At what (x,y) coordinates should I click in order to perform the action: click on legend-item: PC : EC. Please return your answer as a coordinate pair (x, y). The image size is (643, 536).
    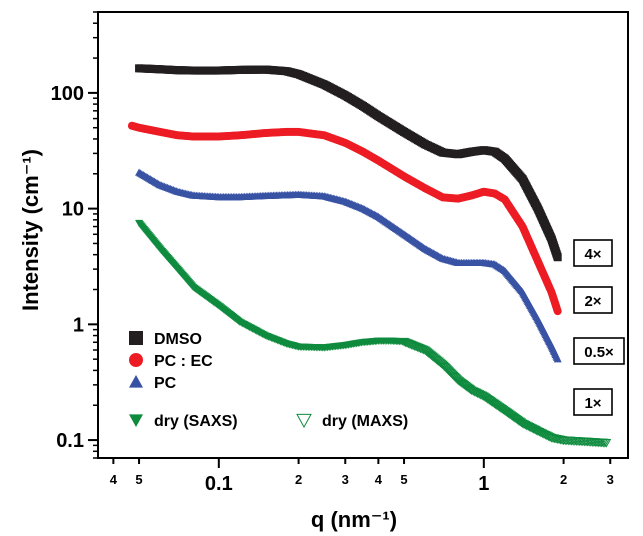
    Looking at the image, I should click on (171, 361).